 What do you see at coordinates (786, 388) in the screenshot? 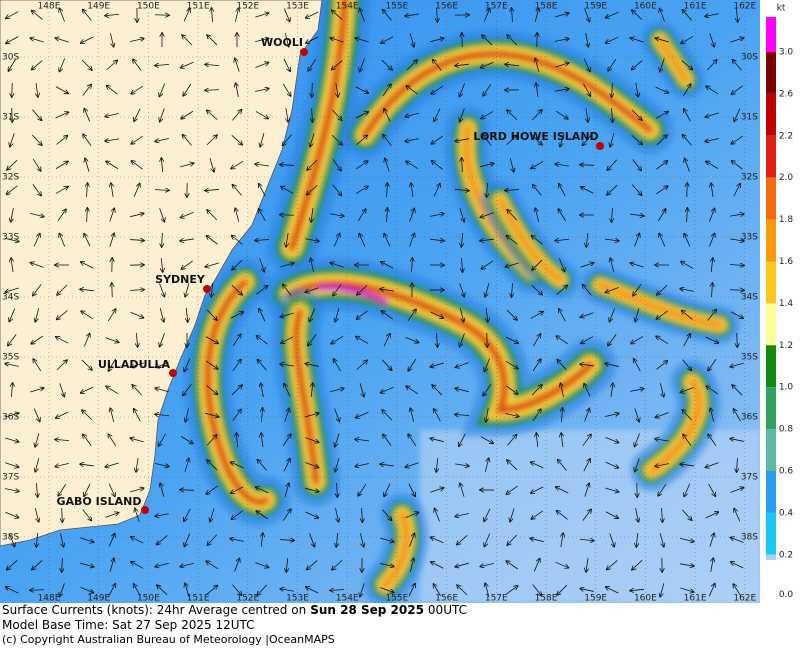
I see `colorbar-tick-label: 1.0` at bounding box center [786, 388].